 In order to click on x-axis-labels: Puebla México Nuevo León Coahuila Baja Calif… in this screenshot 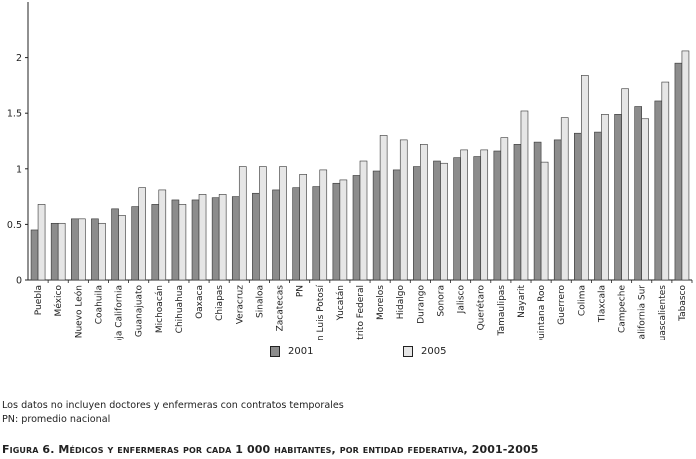, I will do `click(361, 312)`.